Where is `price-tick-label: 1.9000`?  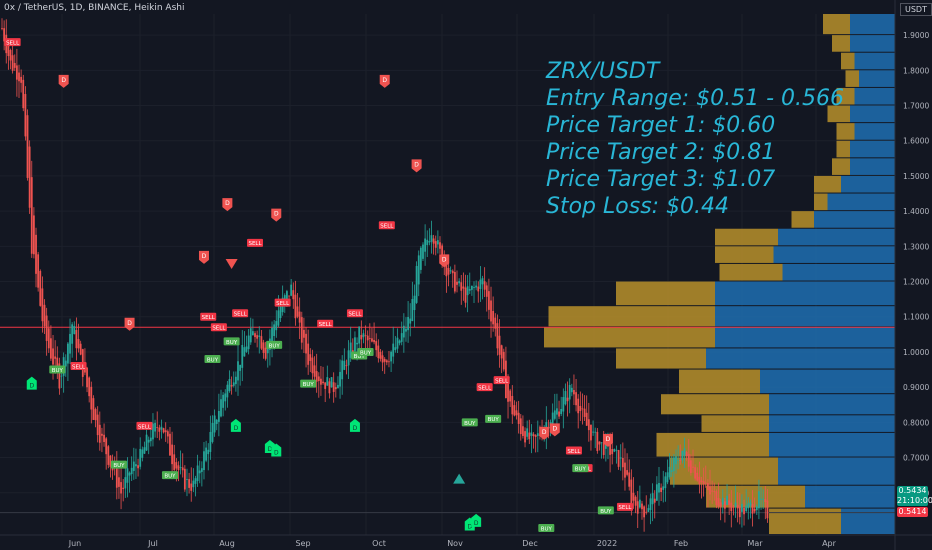
price-tick-label: 1.9000 is located at coordinates (916, 35).